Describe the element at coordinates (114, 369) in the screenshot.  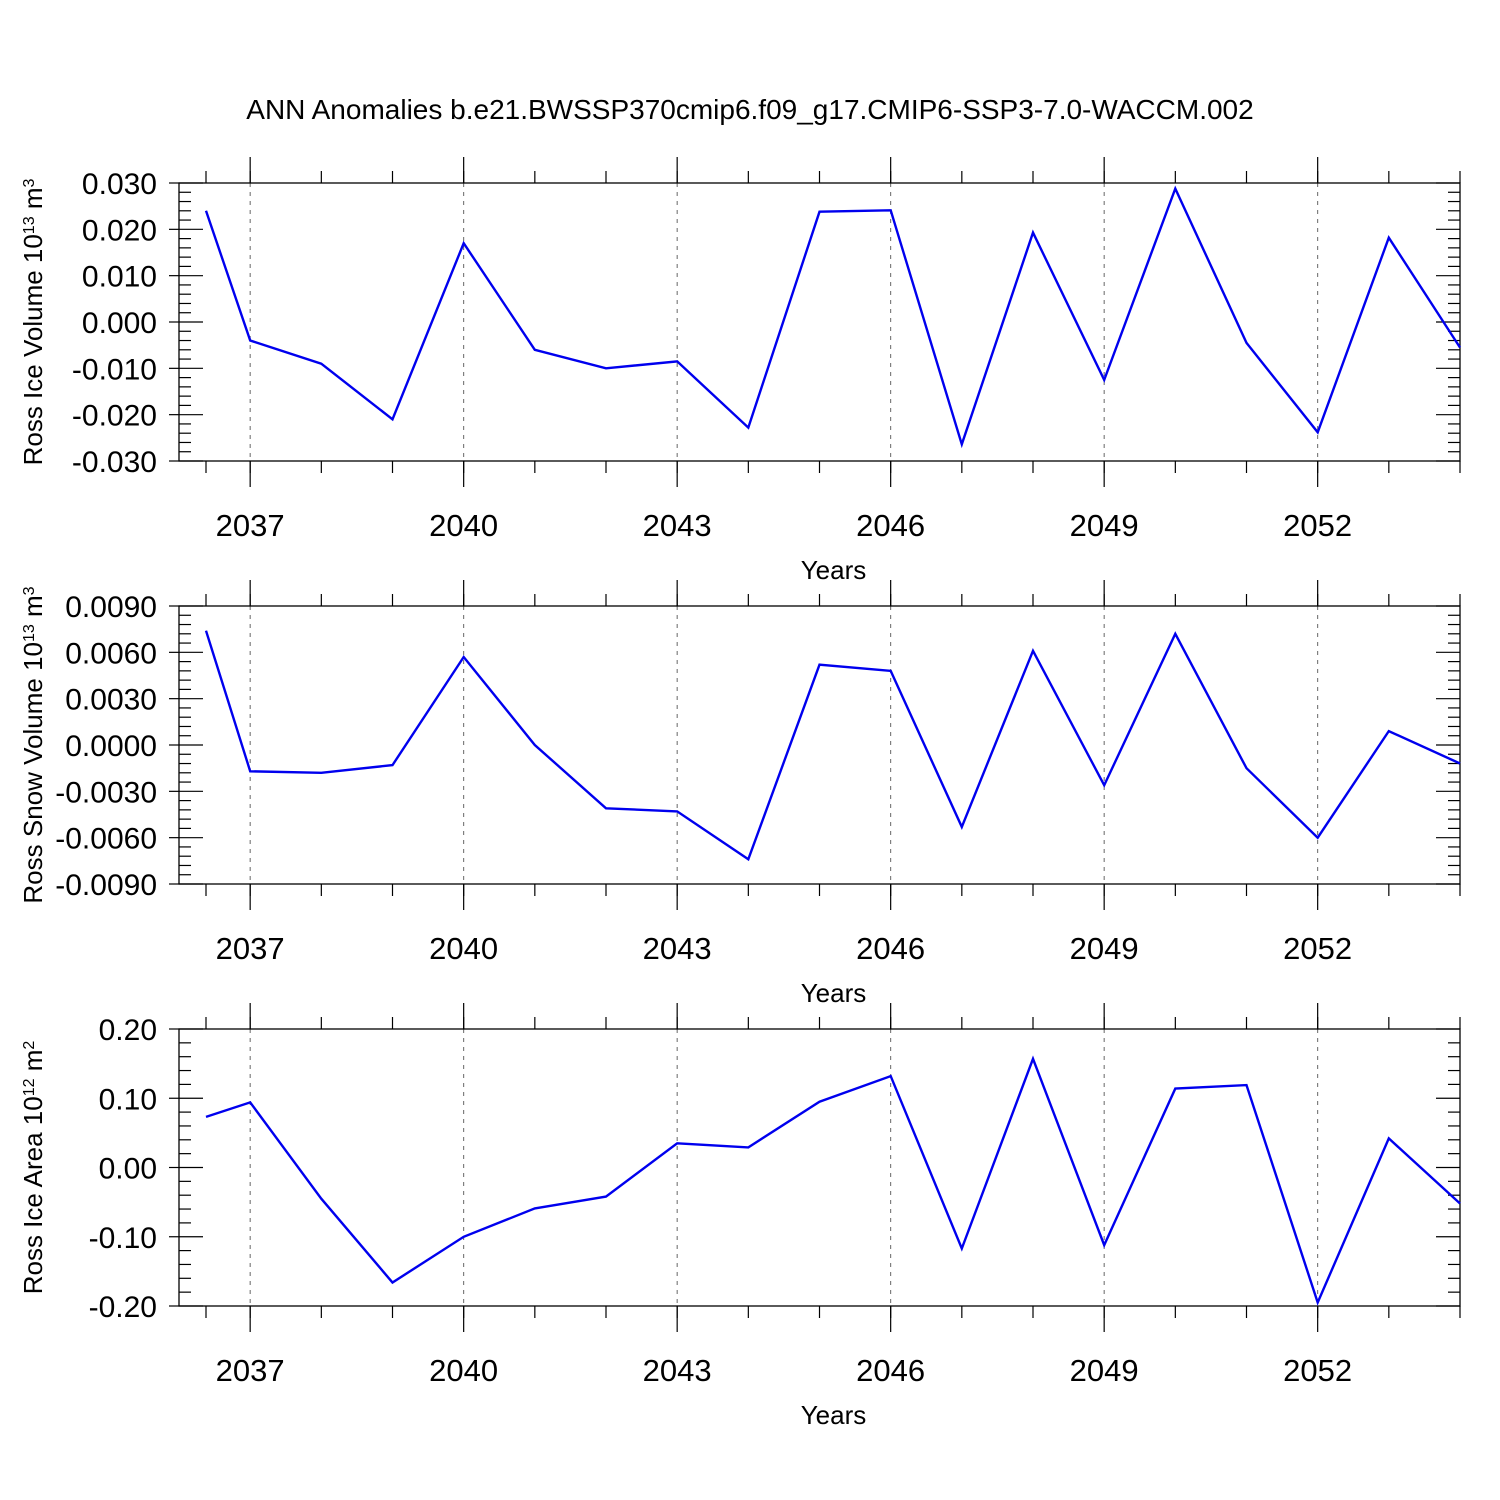
I see `ytick-label: -0.010` at that location.